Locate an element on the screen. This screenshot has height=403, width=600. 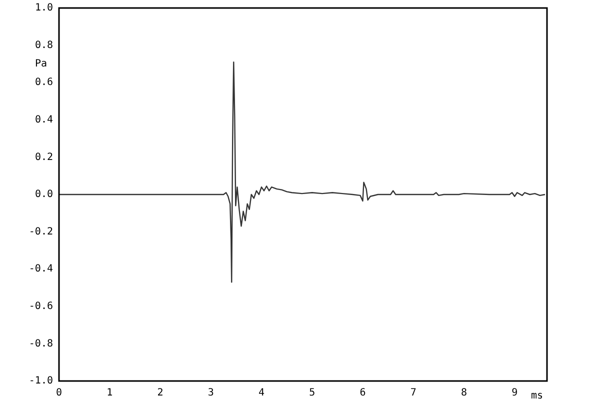
y-axis-title: Pa is located at coordinates (41, 64).